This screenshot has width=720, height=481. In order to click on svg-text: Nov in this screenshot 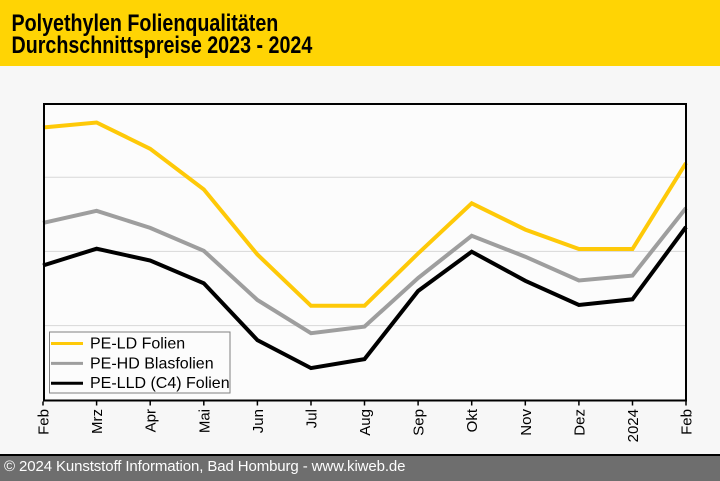, I will do `click(526, 422)`.